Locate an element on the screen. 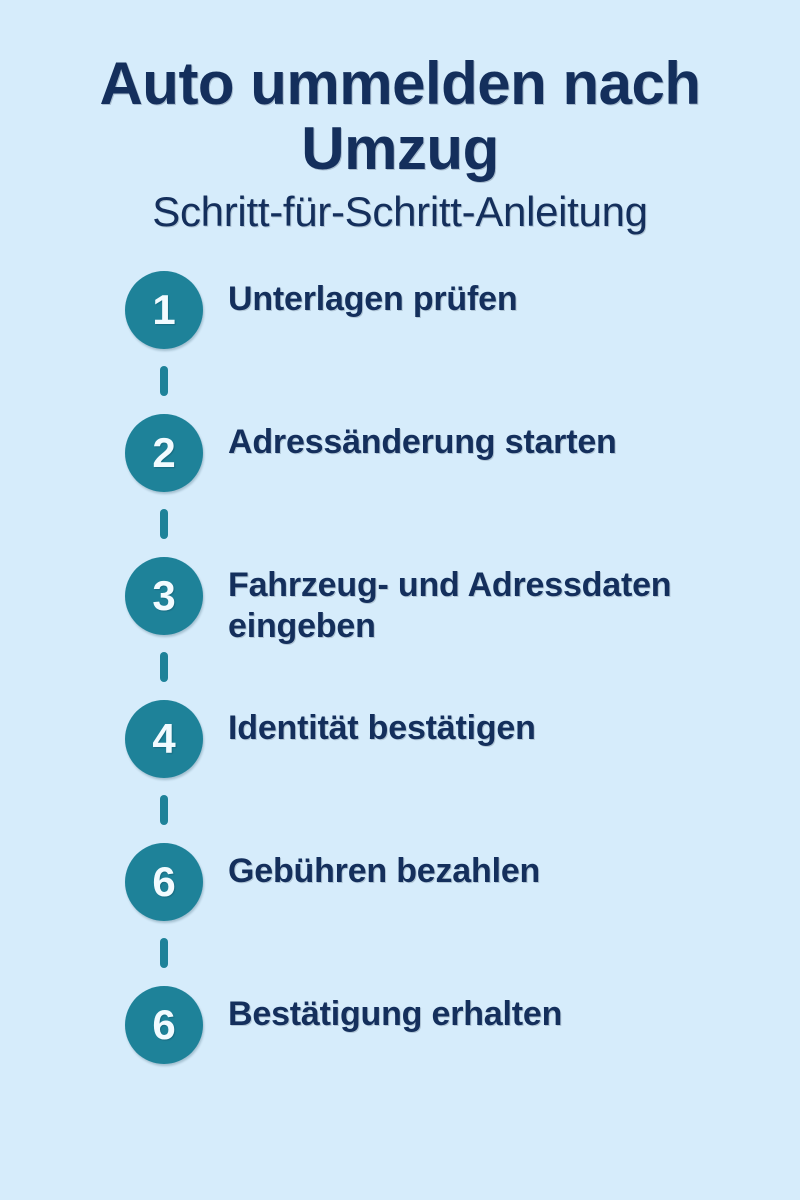  step-label: Adressänderung starten is located at coordinates (422, 441).